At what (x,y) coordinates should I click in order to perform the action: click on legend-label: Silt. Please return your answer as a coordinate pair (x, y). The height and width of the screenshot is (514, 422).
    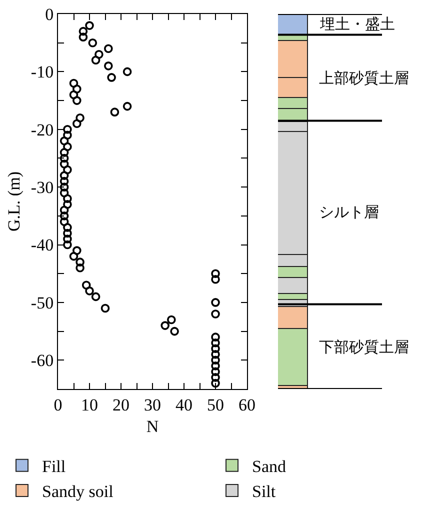
    Looking at the image, I should click on (264, 492).